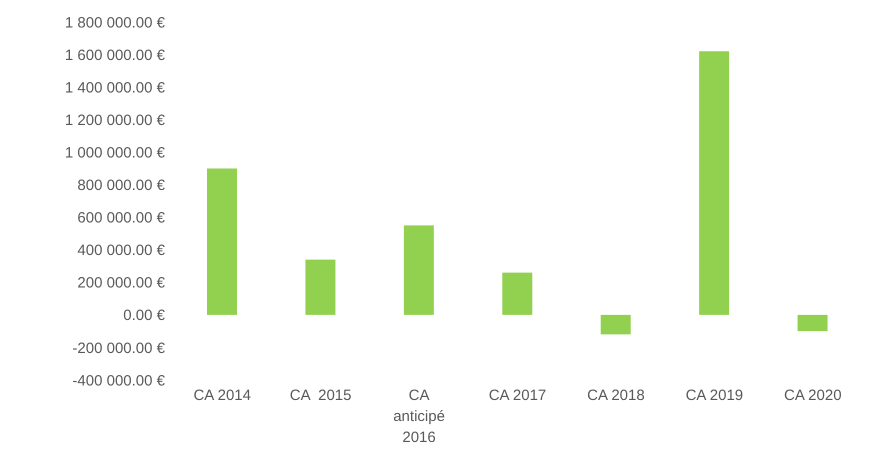 The height and width of the screenshot is (461, 880). What do you see at coordinates (121, 283) in the screenshot?
I see `y-tick-label: 200 000.00 €` at bounding box center [121, 283].